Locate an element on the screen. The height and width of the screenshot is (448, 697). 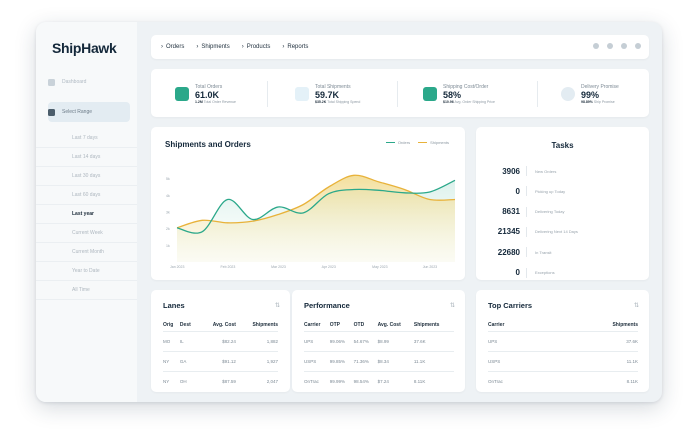
user-icon is located at coordinates (638, 46).